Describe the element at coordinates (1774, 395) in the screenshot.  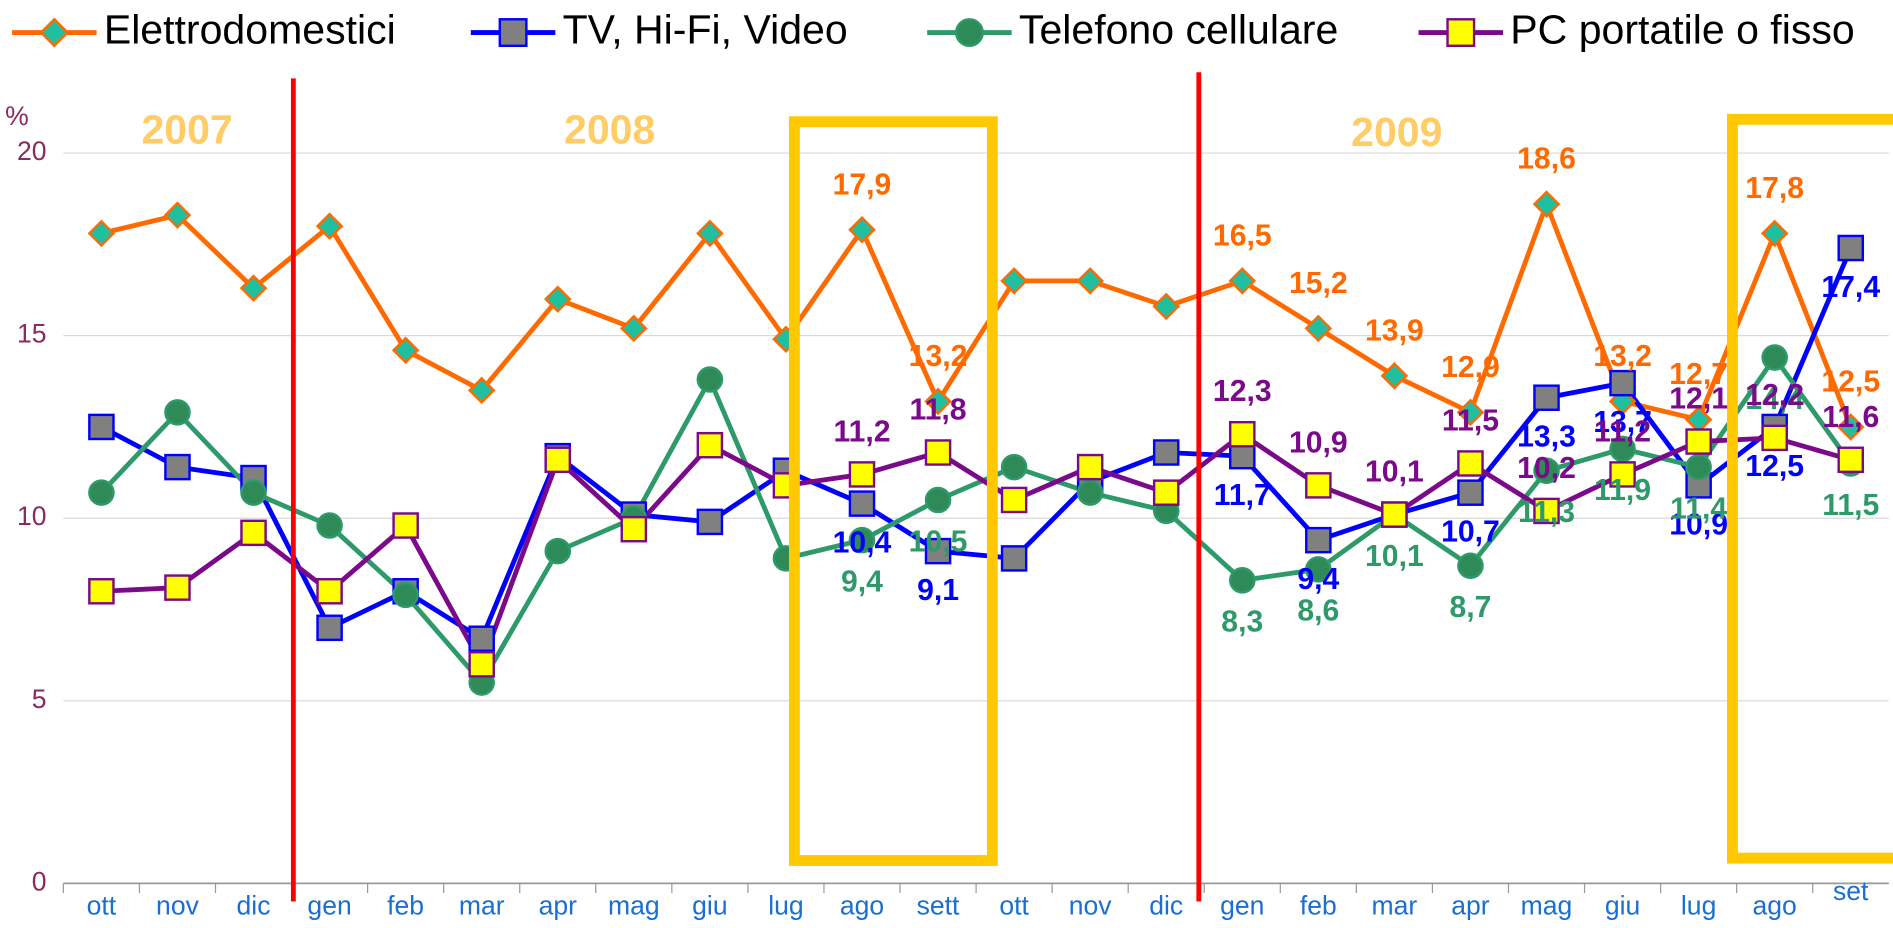
I see `data-label: 12,2` at that location.